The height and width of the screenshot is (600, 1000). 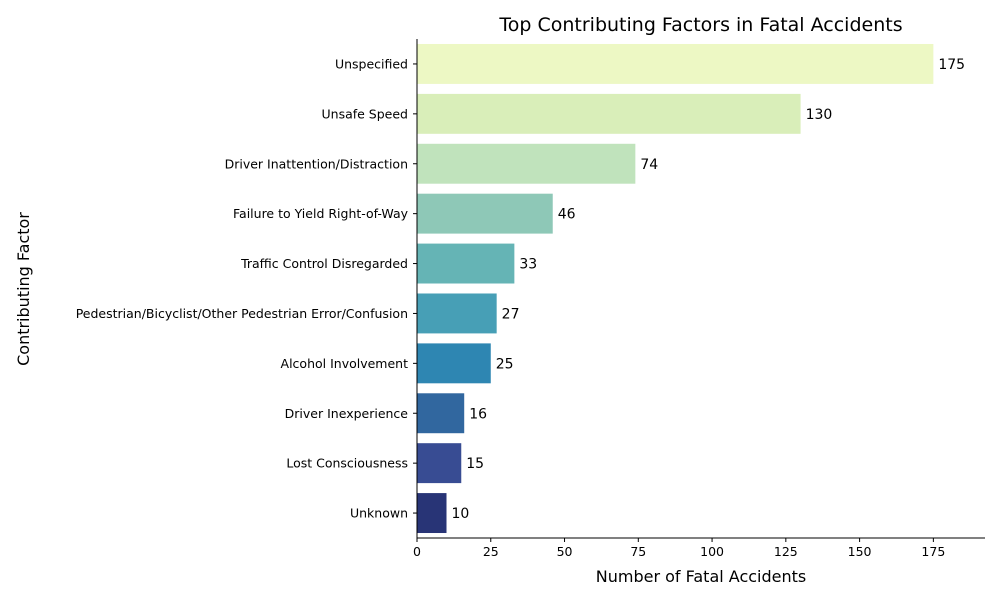 What do you see at coordinates (23, 289) in the screenshot?
I see `y-axis-label: Contributing Factor` at bounding box center [23, 289].